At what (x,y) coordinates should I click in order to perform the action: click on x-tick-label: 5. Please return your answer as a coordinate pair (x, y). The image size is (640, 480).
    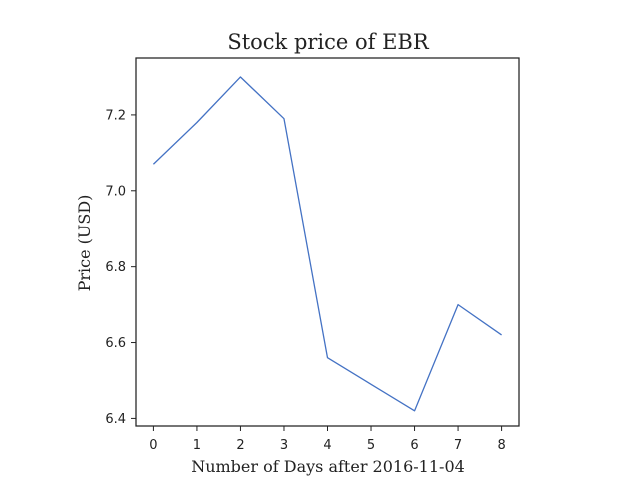
    Looking at the image, I should click on (371, 445).